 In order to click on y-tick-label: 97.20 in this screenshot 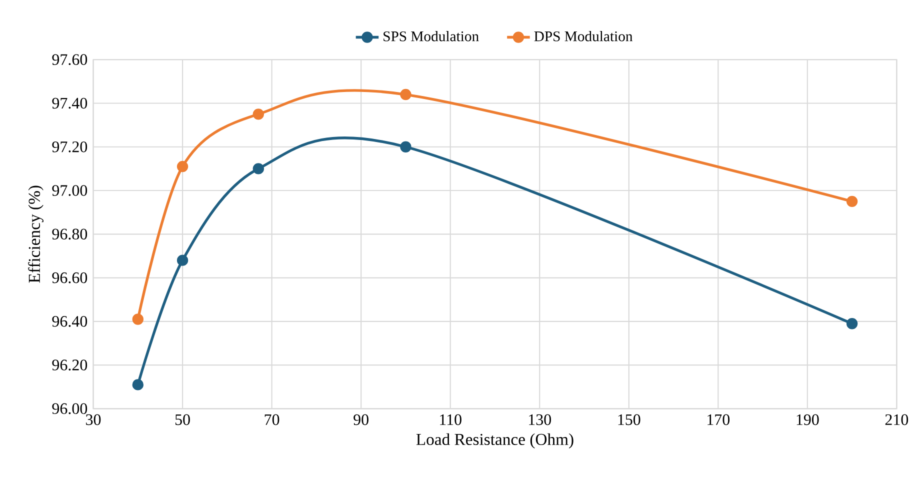, I will do `click(70, 147)`.